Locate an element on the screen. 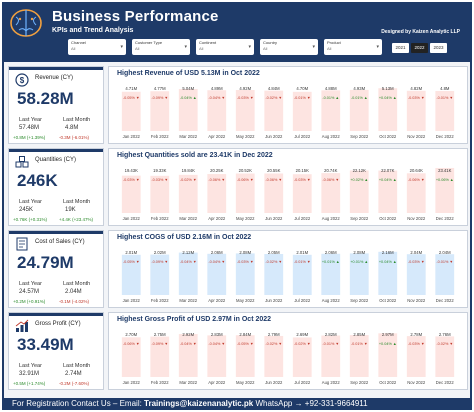 This screenshot has height=412, width=474. kpi-name: Cost of Sales (CY) is located at coordinates (60, 242).